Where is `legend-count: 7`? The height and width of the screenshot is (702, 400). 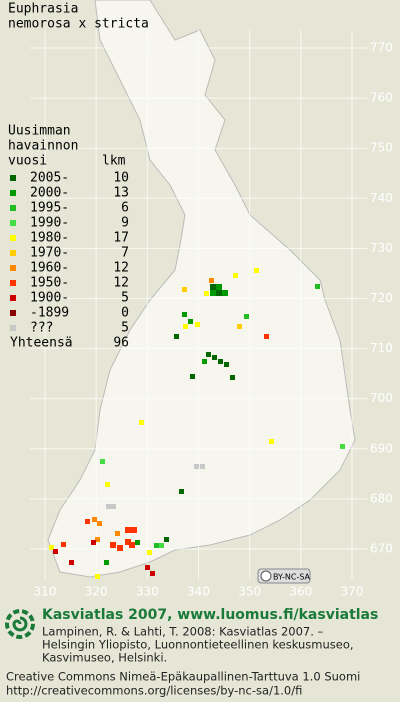 legend-count: 7 is located at coordinates (125, 253).